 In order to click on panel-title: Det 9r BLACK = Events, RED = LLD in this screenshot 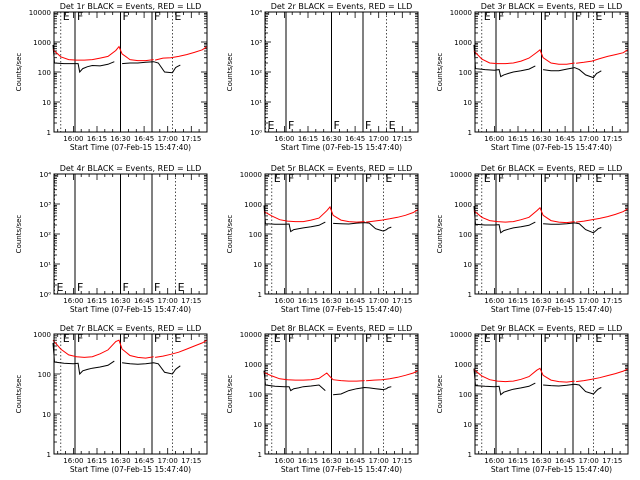, I will do `click(552, 328)`.